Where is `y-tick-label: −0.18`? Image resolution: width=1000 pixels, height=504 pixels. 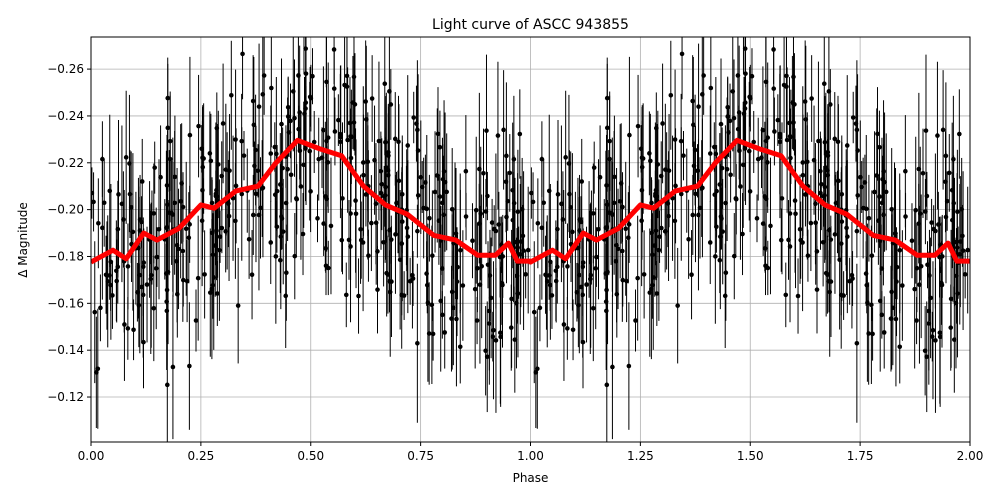 y-tick-label: −0.18 is located at coordinates (65, 256).